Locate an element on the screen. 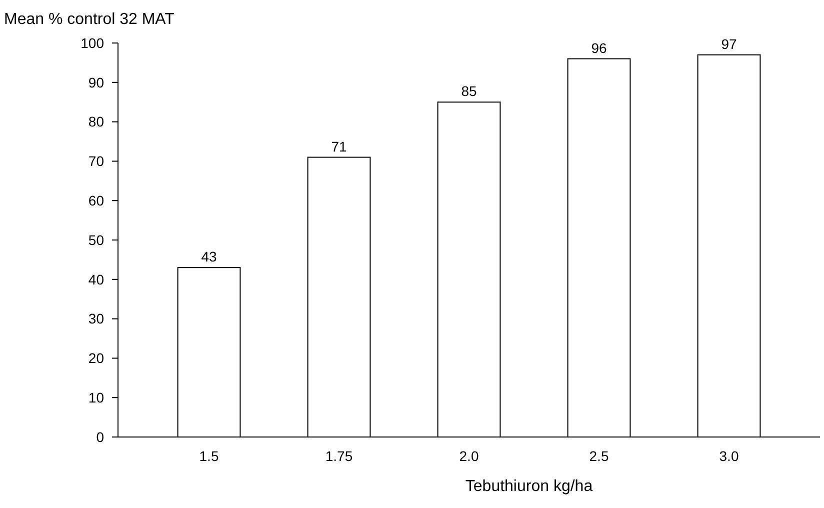  y-axis-title: Mean % control 32 MAT is located at coordinates (89, 19).